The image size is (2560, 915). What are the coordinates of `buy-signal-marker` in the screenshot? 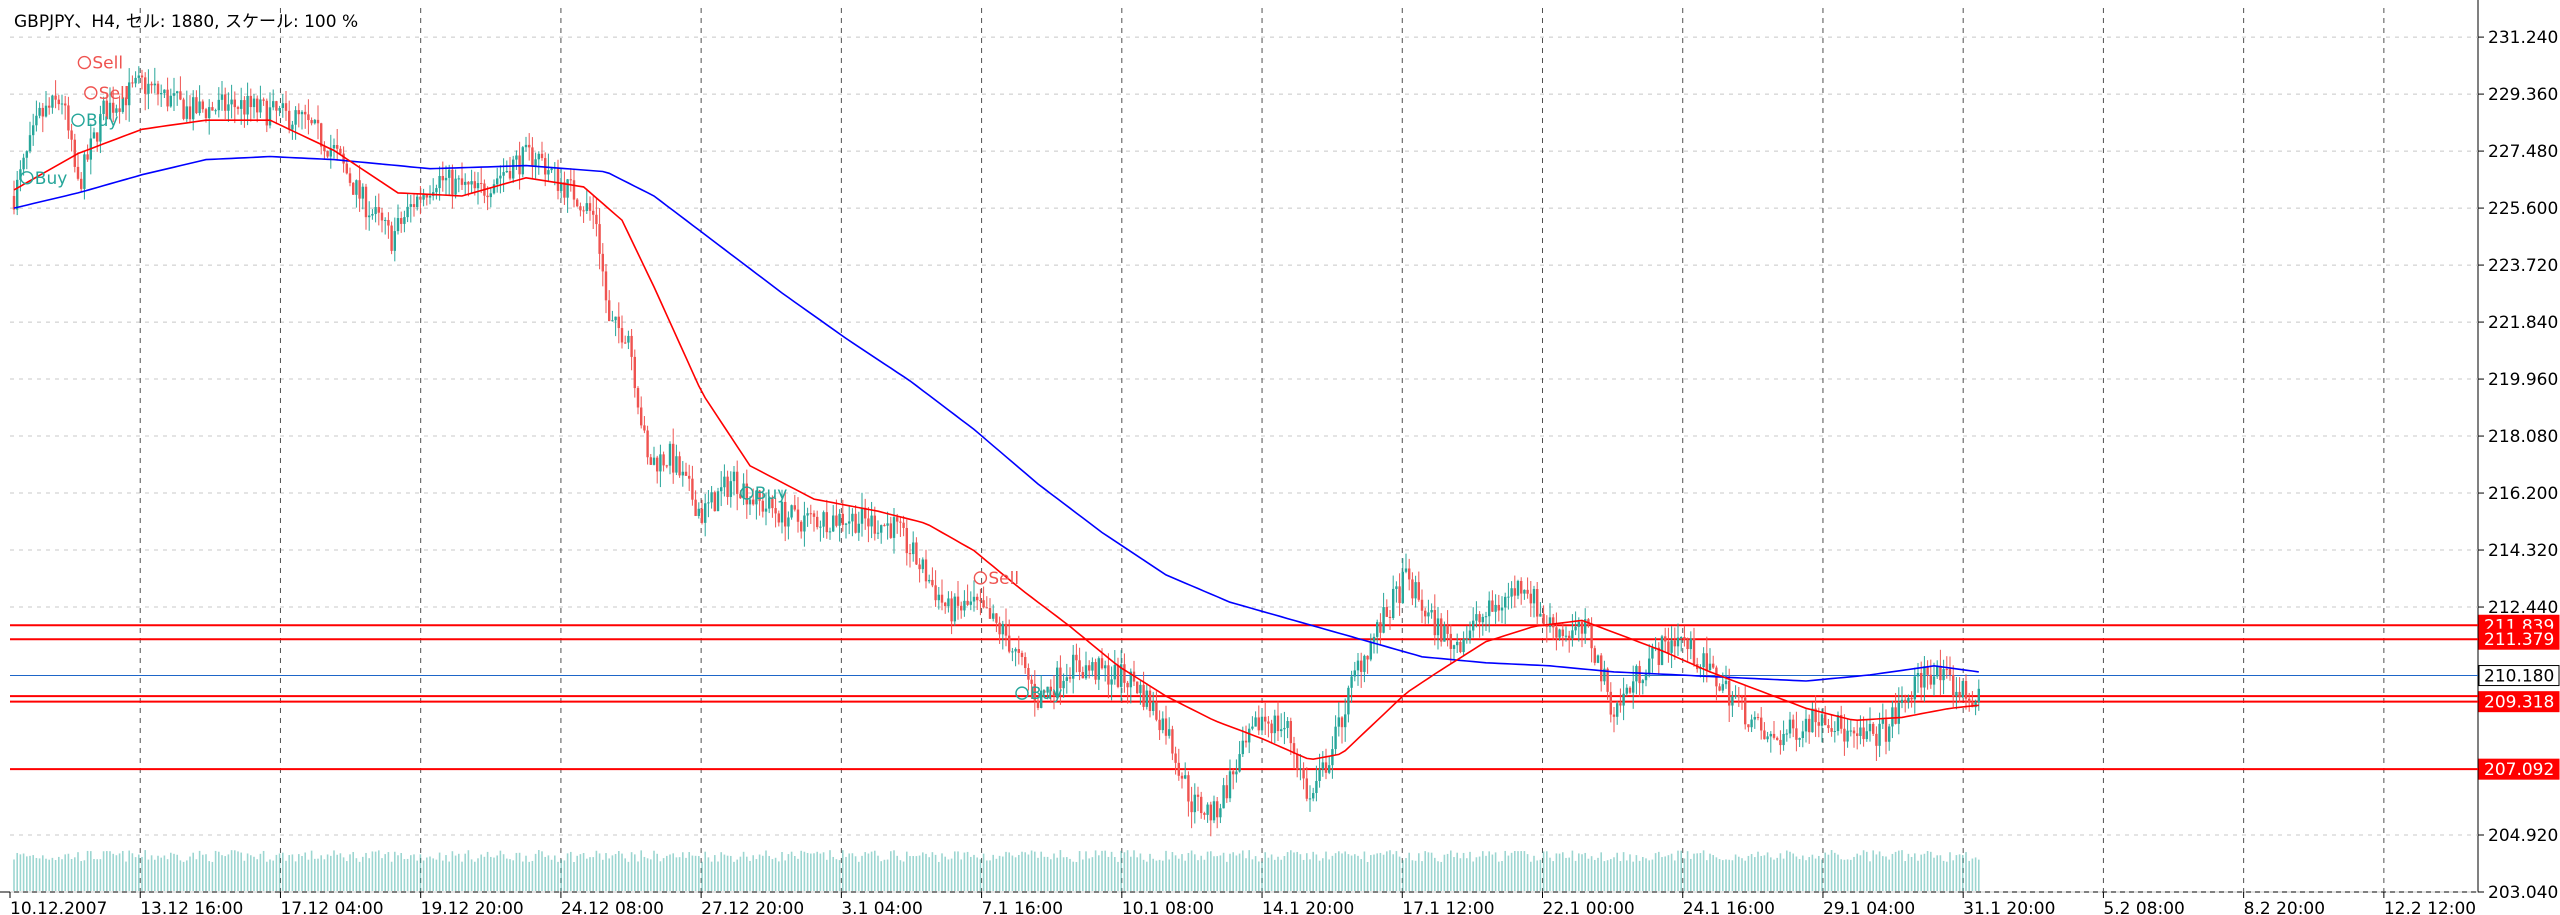 It's located at (1022, 693).